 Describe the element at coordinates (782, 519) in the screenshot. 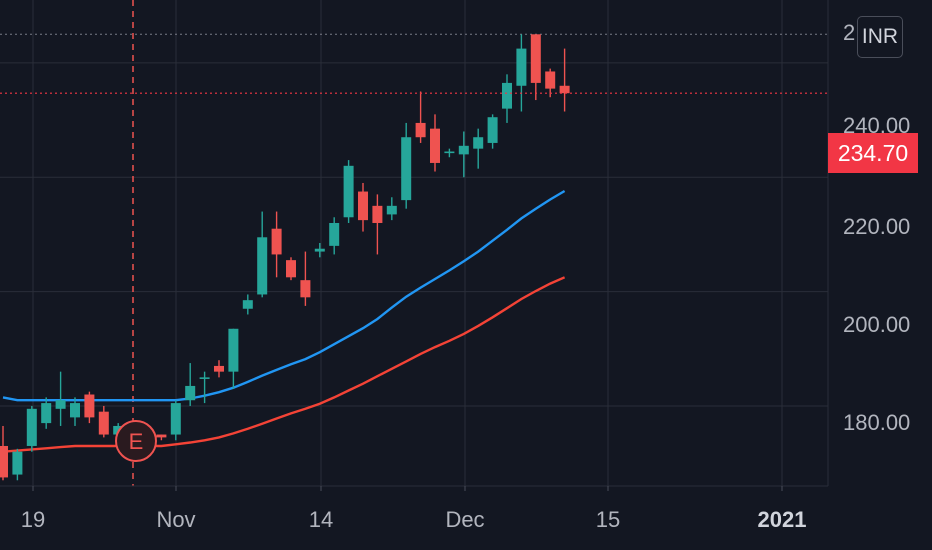

I see `time-axis-label: 2021` at that location.